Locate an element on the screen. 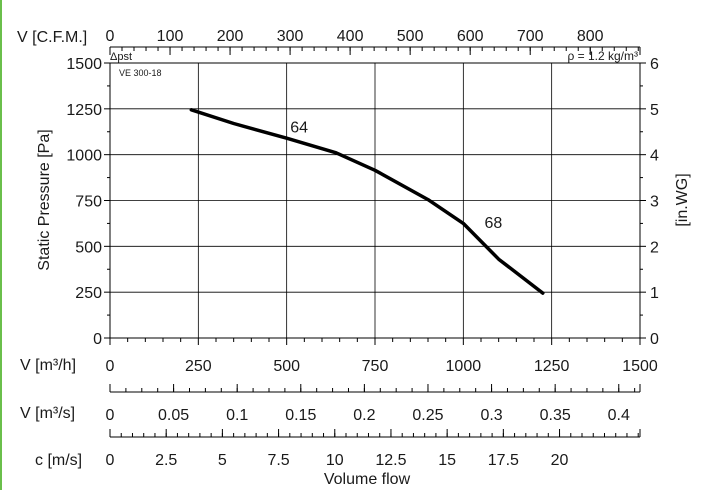 The height and width of the screenshot is (490, 701). cfm-tick-label: 0 is located at coordinates (110, 36).